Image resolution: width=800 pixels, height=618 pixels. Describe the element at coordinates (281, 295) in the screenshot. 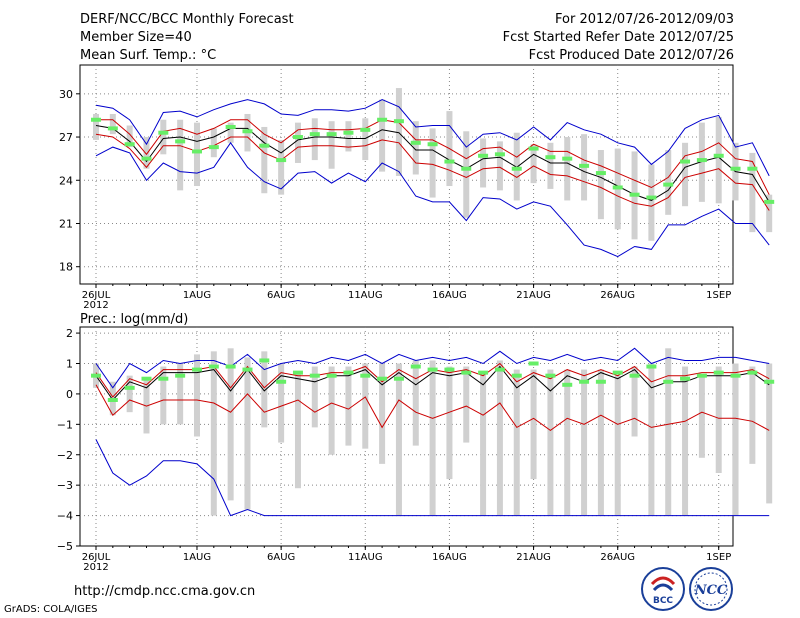

I see `x-tick-label: 6AUG` at that location.